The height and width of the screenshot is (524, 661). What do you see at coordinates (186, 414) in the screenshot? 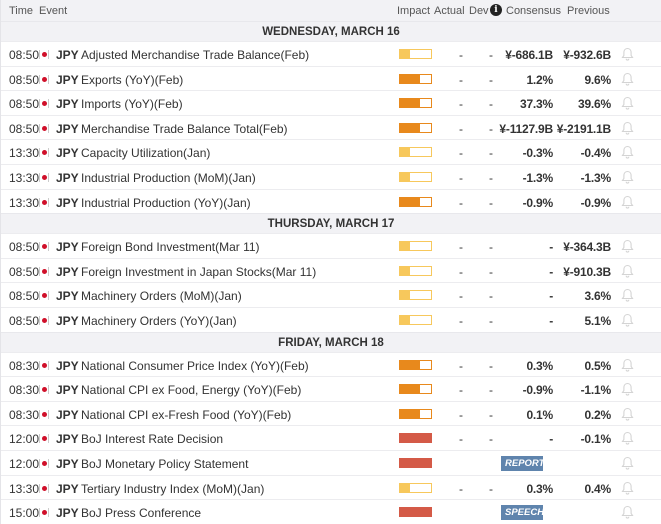
I see `event-name: National CPI ex-Fresh Food (YoY)(Feb)` at bounding box center [186, 414].